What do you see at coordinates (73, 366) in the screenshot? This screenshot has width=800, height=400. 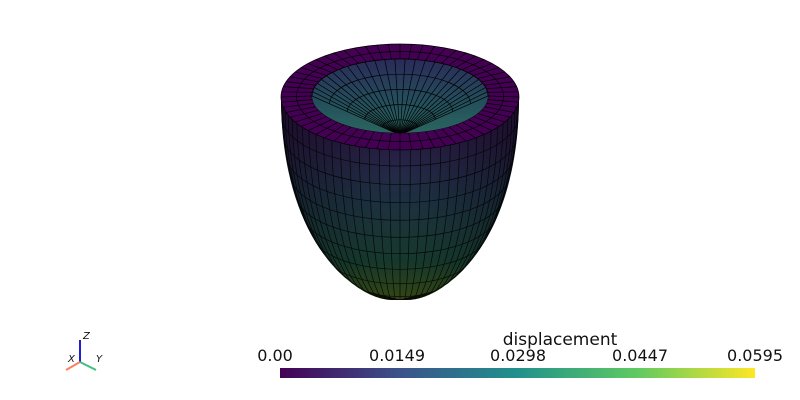 I see `x-axis-line` at bounding box center [73, 366].